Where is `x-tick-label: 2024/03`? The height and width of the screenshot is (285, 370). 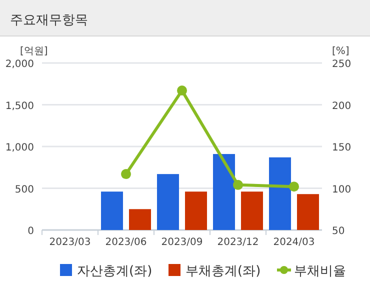
x-tick-label: 2024/03 is located at coordinates (294, 242).